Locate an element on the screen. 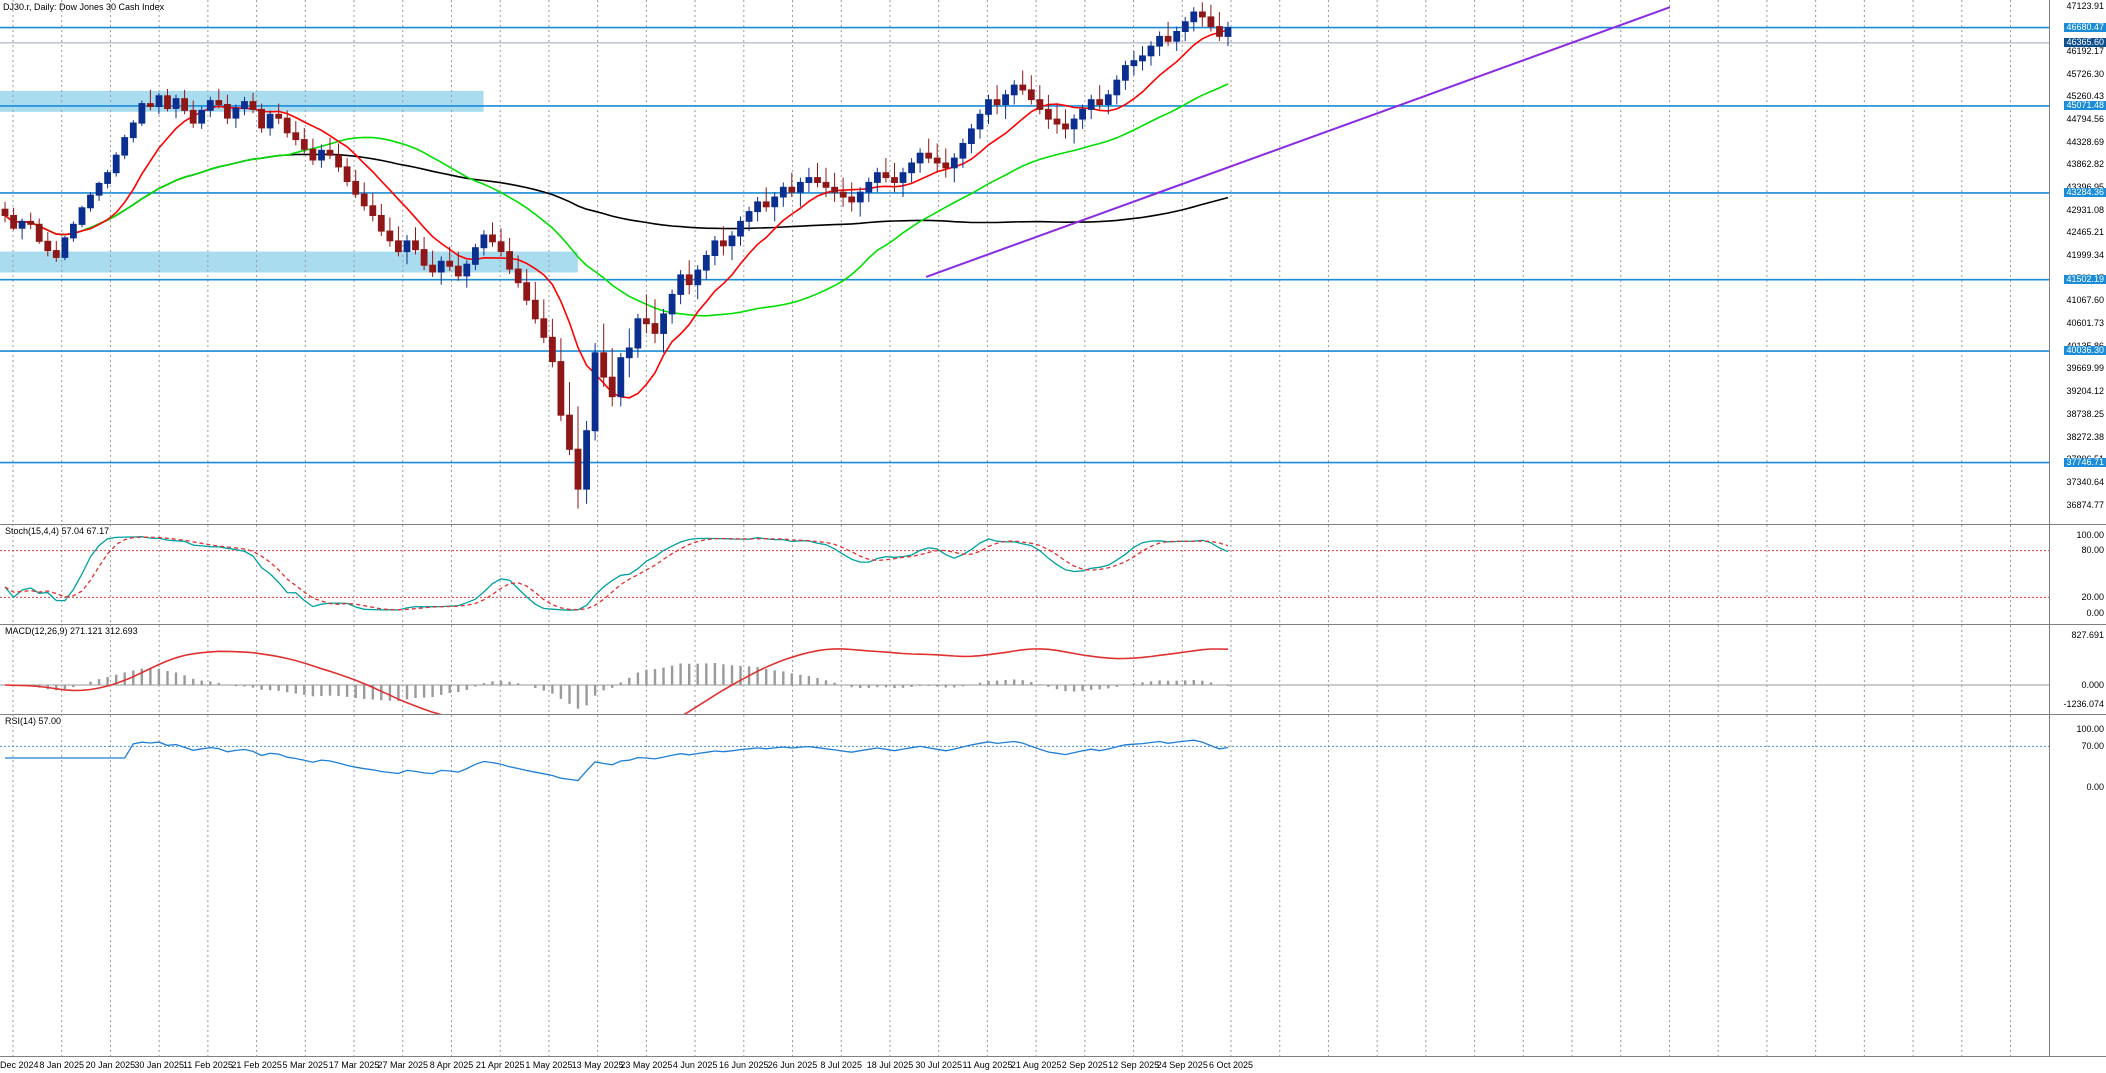  time-axis-tick: 6 Oct 2025 is located at coordinates (1231, 1065).